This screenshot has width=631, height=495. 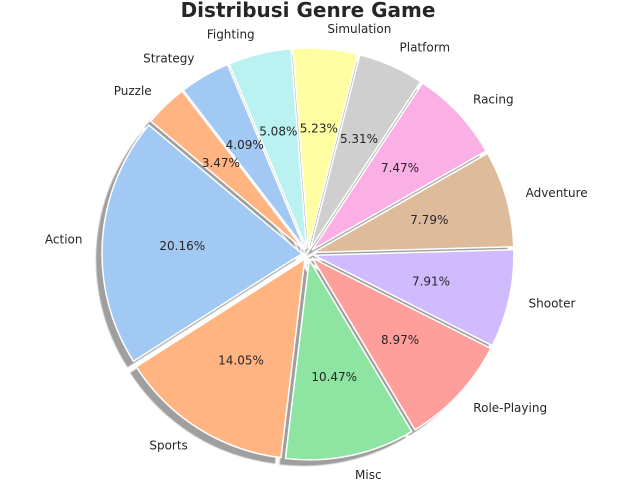 What do you see at coordinates (400, 340) in the screenshot?
I see `percent-label-role-playing: 8.97%` at bounding box center [400, 340].